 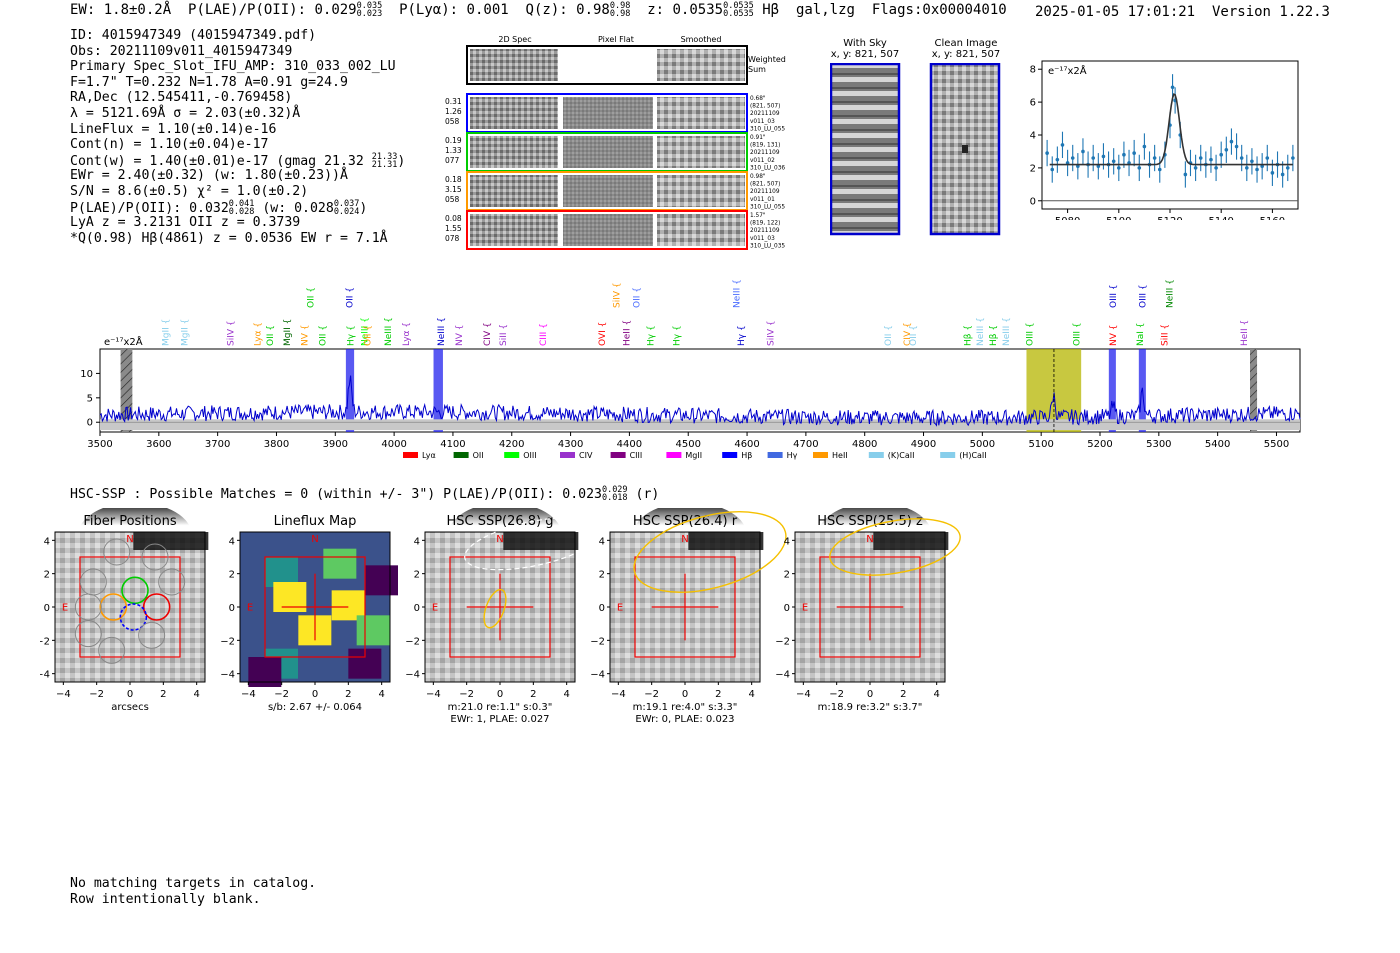 I want to click on cutout-right-label: v011_01, so click(x=762, y=200).